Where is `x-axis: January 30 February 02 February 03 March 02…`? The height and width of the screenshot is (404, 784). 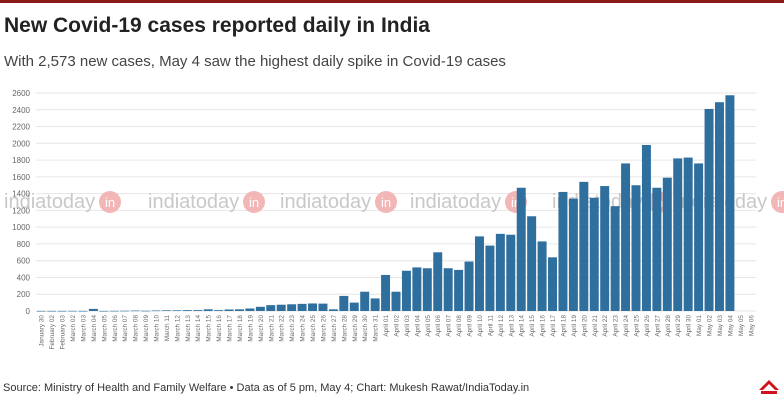 x-axis: January 30 February 02 February 03 March 02… is located at coordinates (397, 332).